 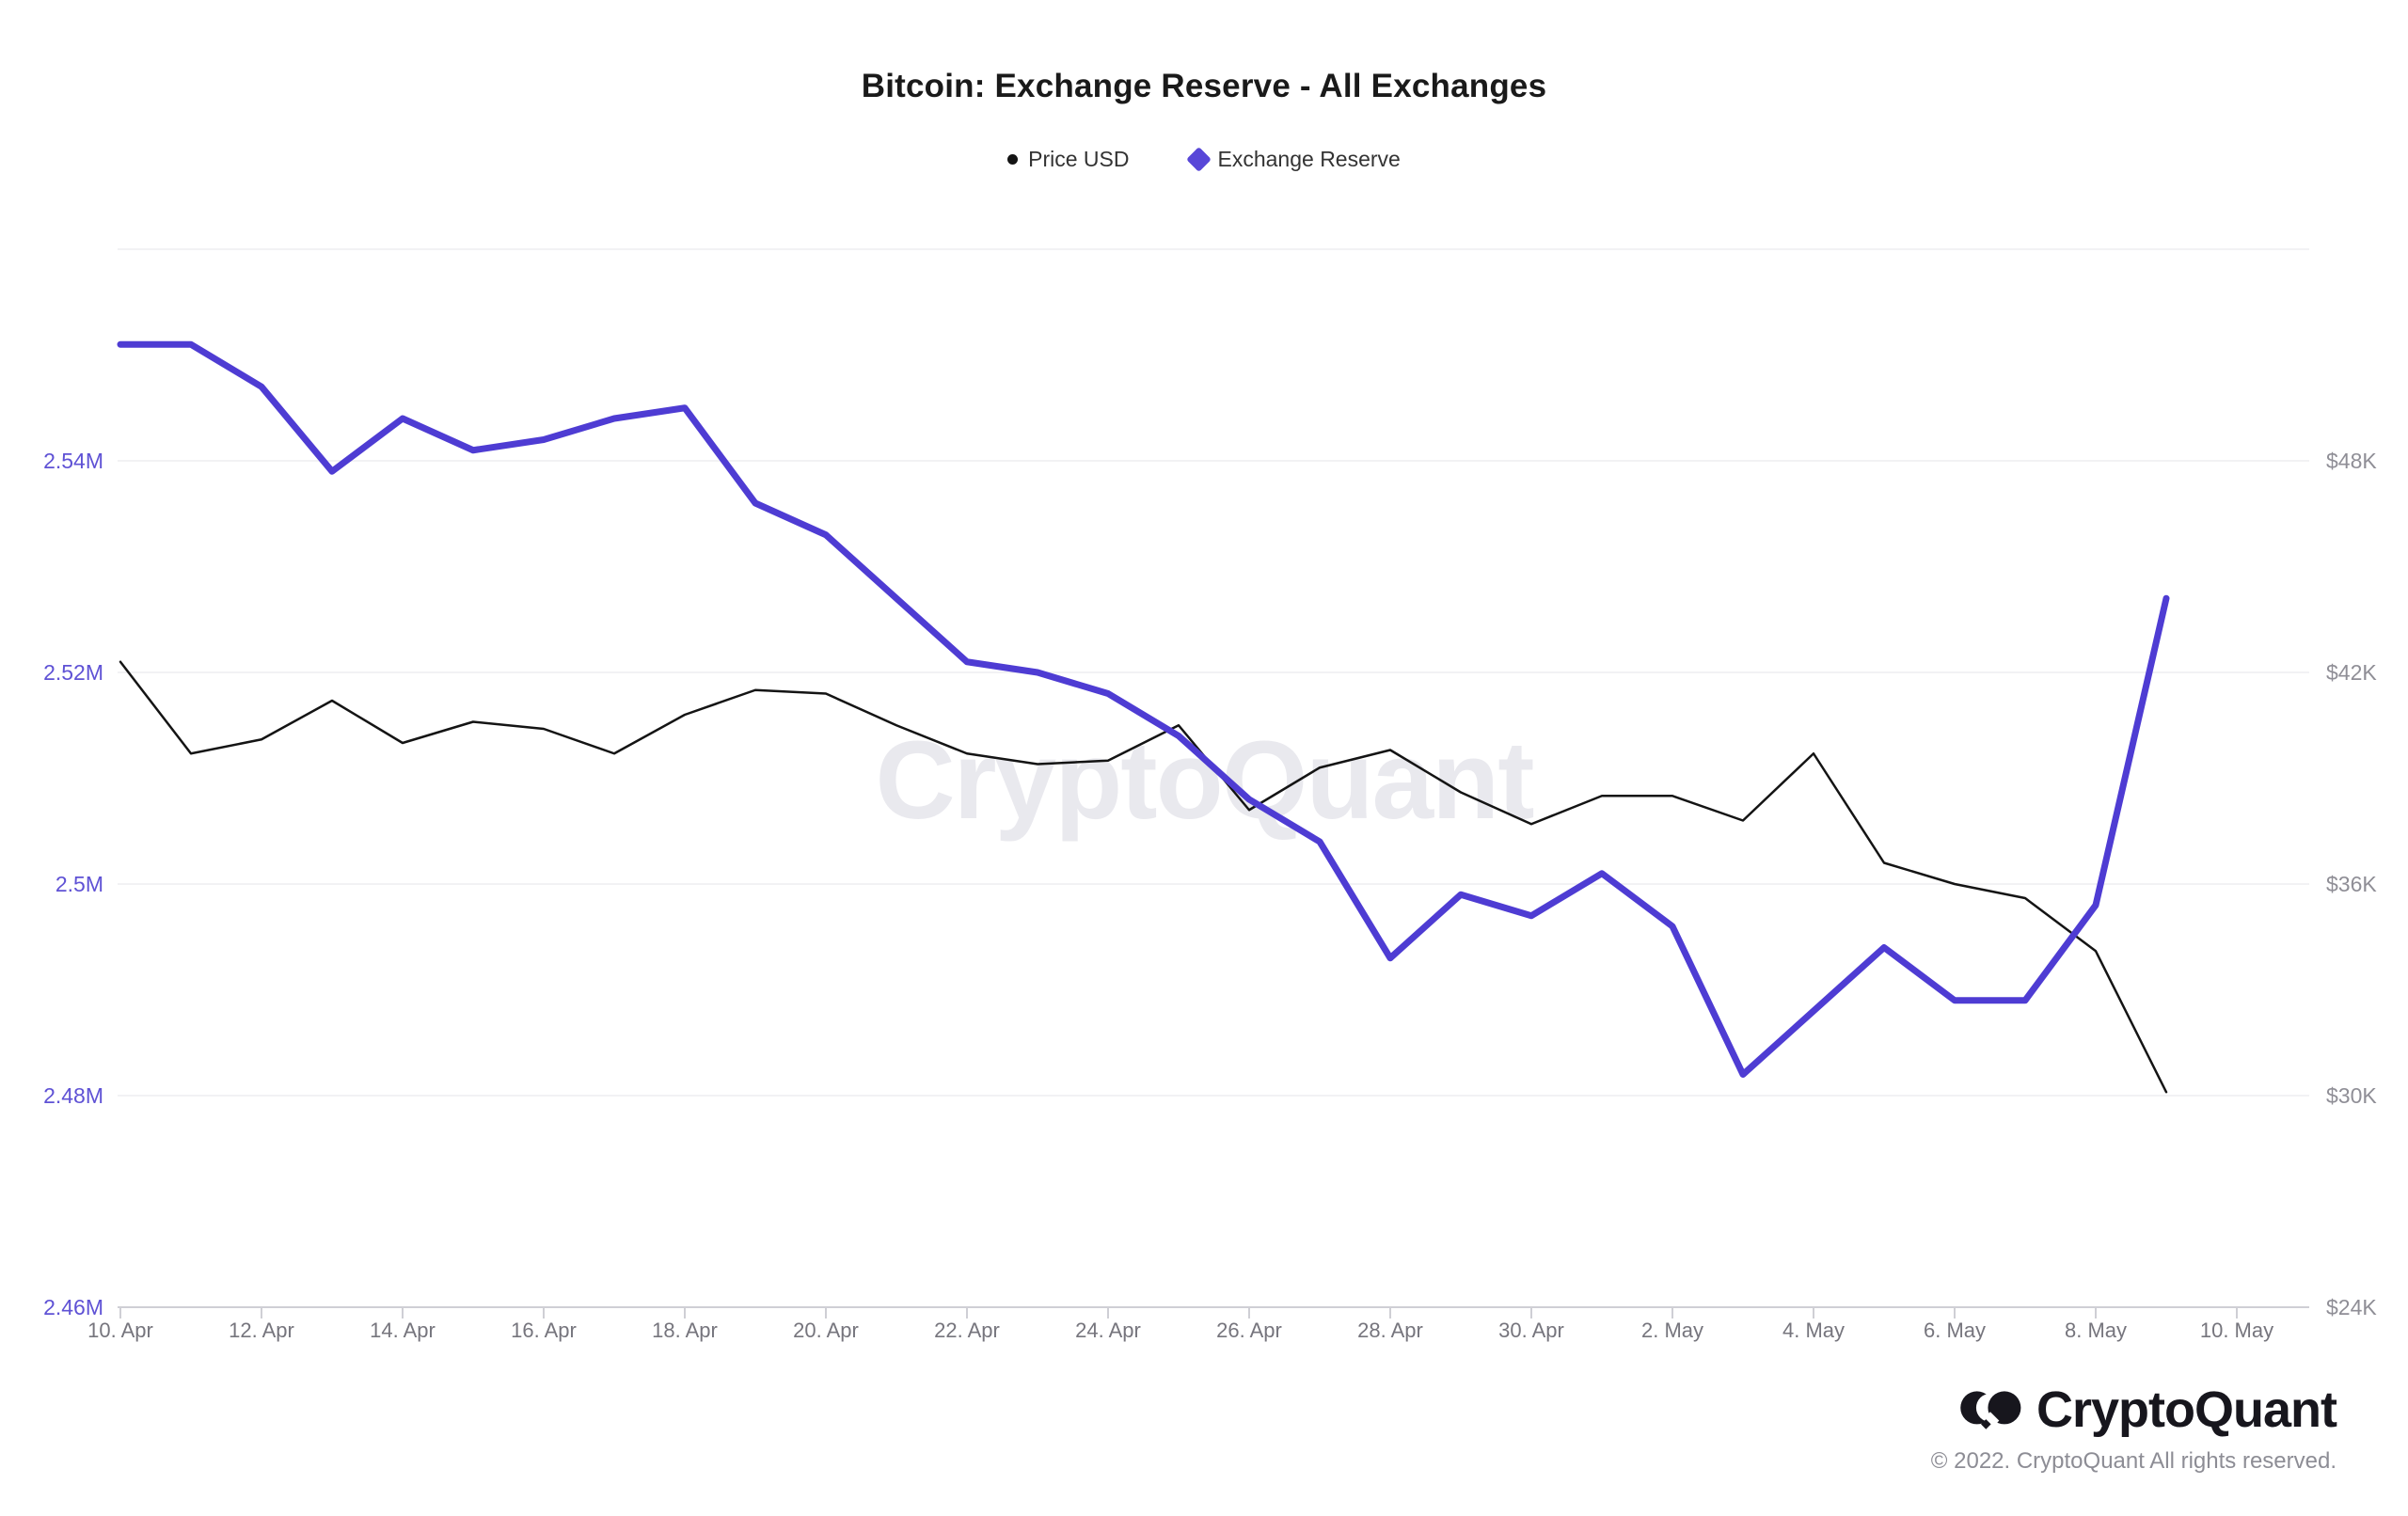 I want to click on y-axis-label-left: 2.5M, so click(x=79, y=884).